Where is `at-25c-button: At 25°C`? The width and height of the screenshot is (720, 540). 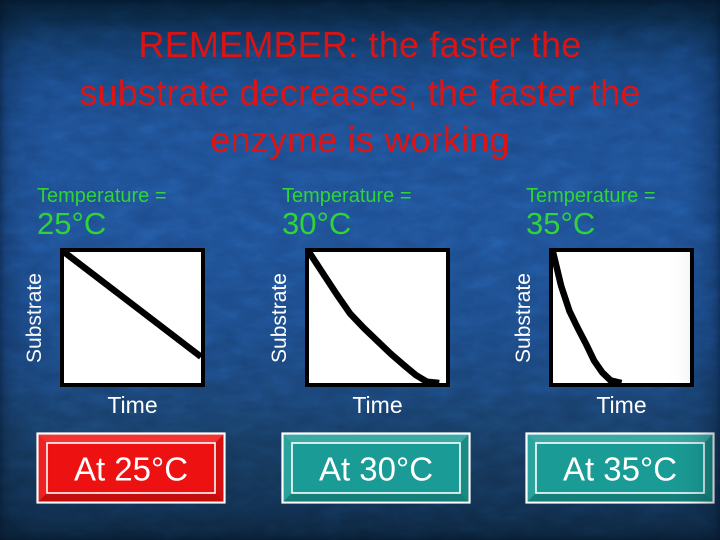
at-25c-button: At 25°C is located at coordinates (131, 468).